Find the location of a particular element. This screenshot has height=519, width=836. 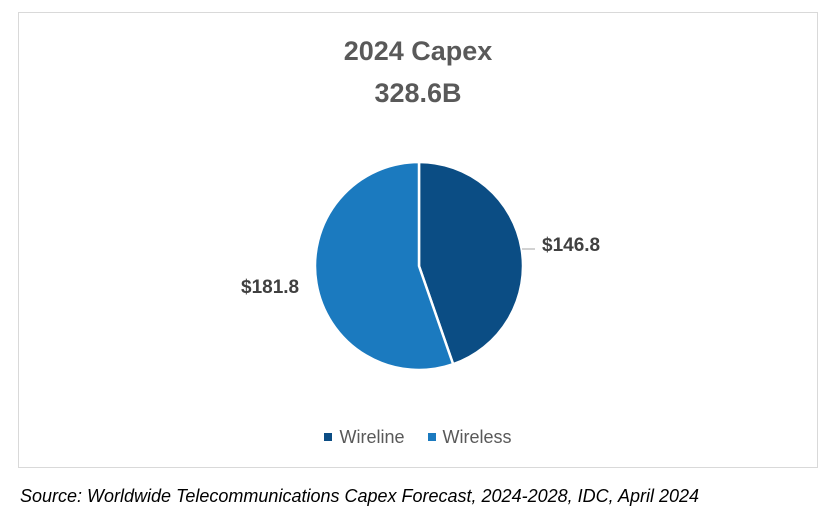

pie-chart is located at coordinates (424, 266).